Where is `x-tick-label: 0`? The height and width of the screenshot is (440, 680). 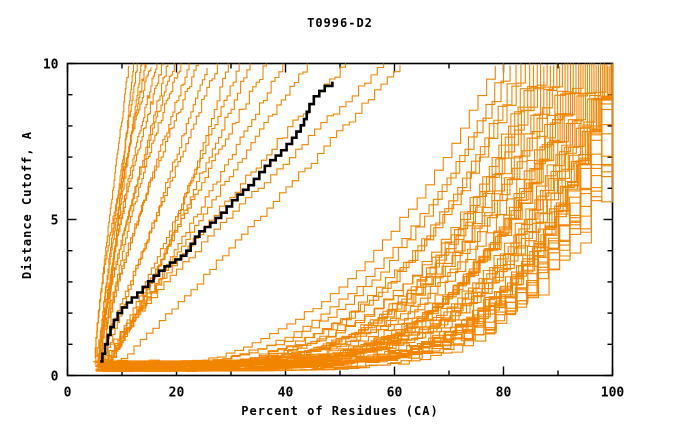 x-tick-label: 0 is located at coordinates (68, 393).